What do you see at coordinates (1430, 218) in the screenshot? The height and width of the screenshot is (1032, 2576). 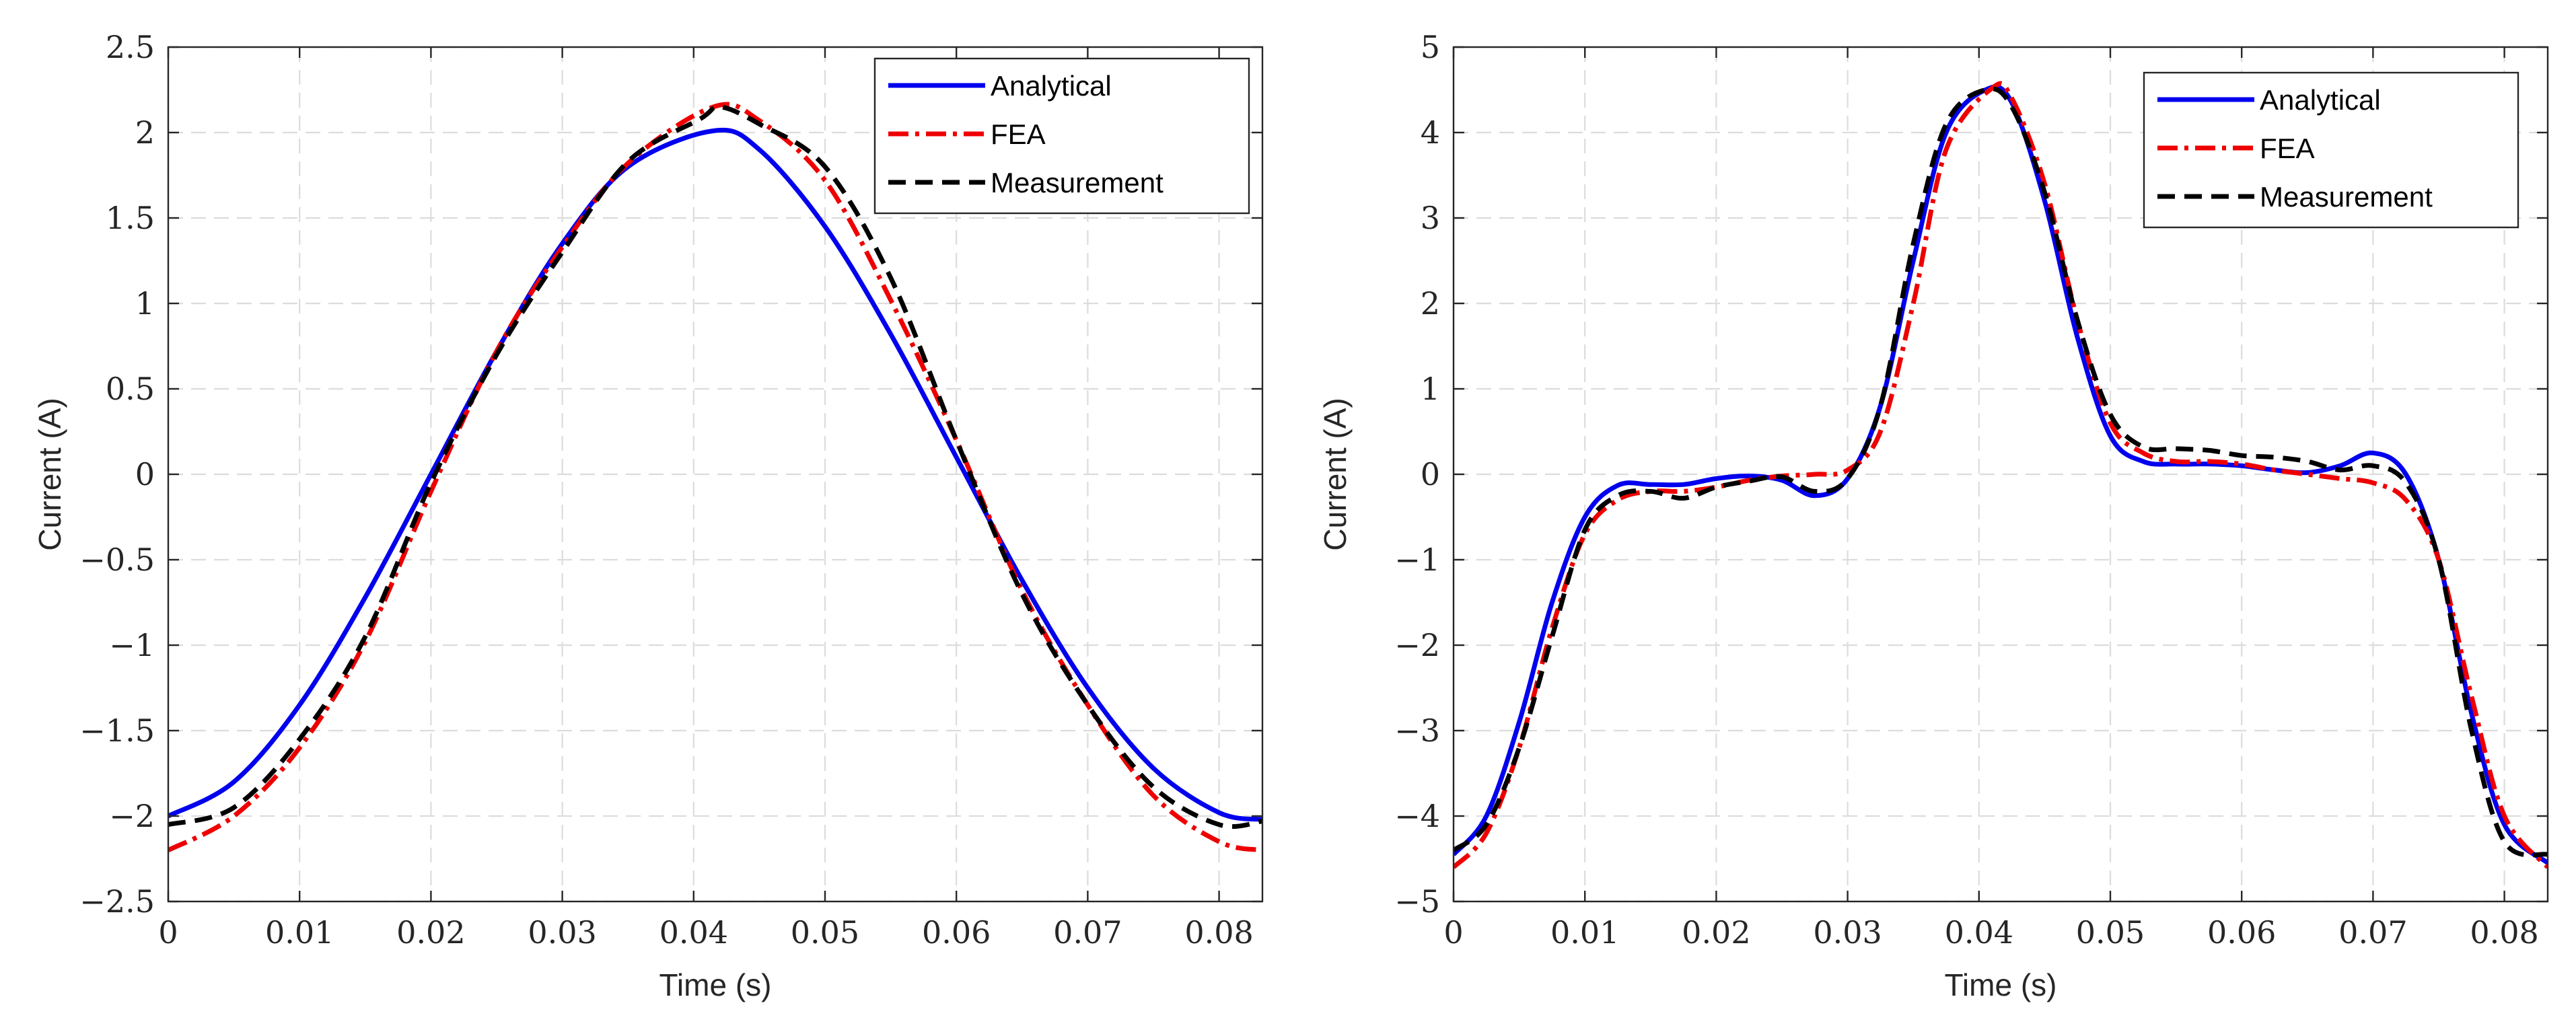 I see `y-tick-label: 3` at bounding box center [1430, 218].